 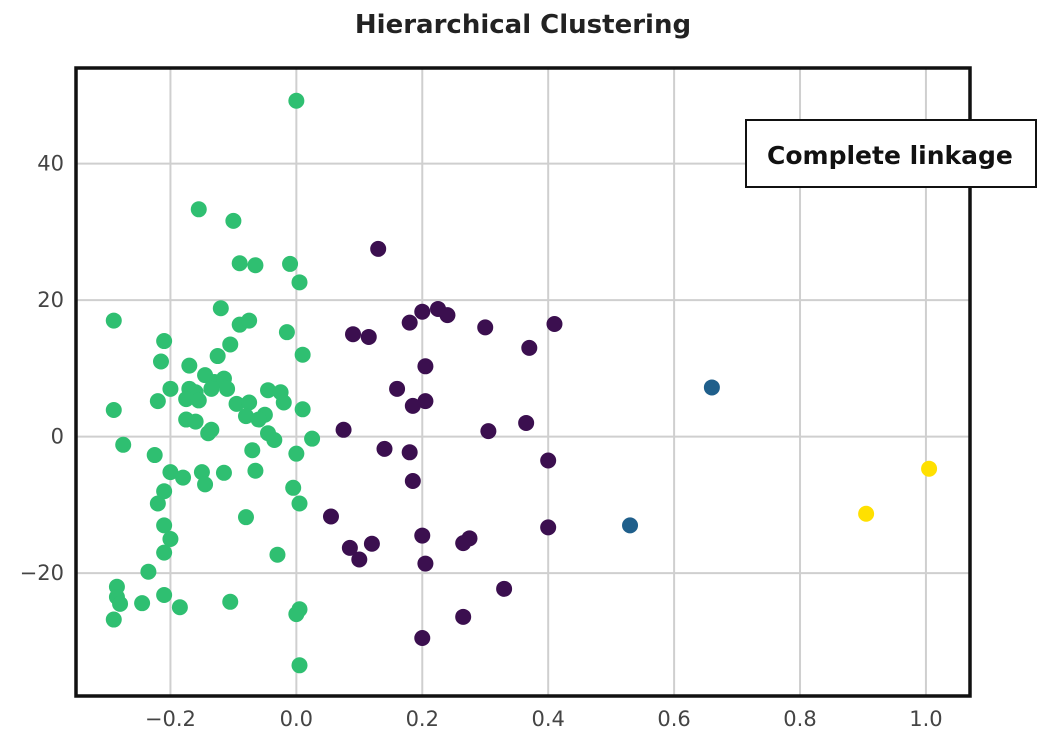 I want to click on chart-title: Hierarchical Clustering, so click(x=523, y=25).